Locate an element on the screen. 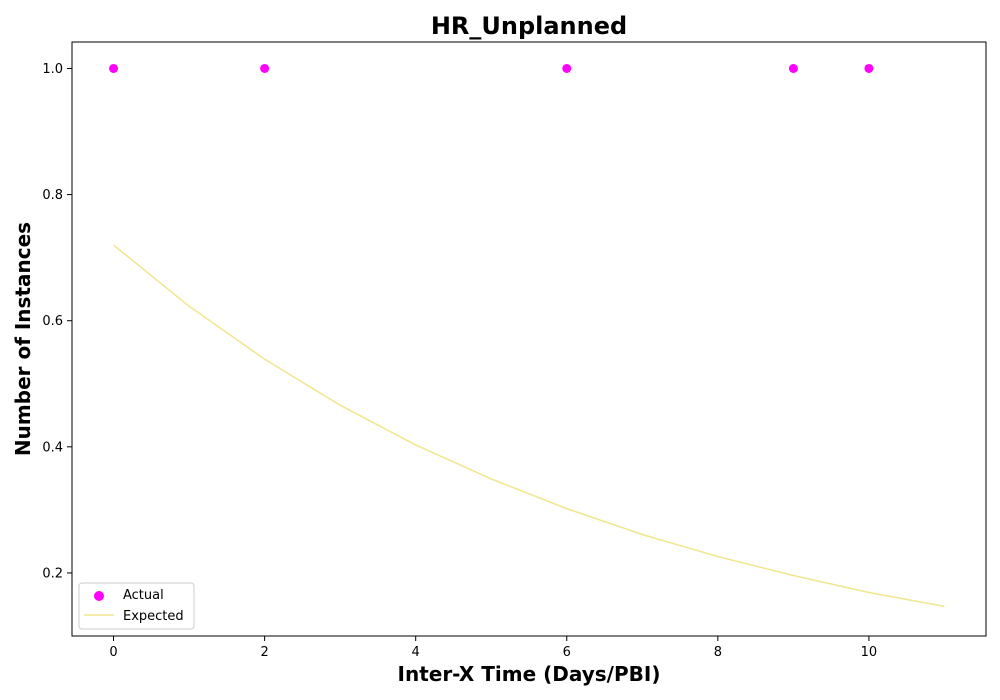 This screenshot has width=1000, height=700. y-tick-label: 0.4 is located at coordinates (52, 447).